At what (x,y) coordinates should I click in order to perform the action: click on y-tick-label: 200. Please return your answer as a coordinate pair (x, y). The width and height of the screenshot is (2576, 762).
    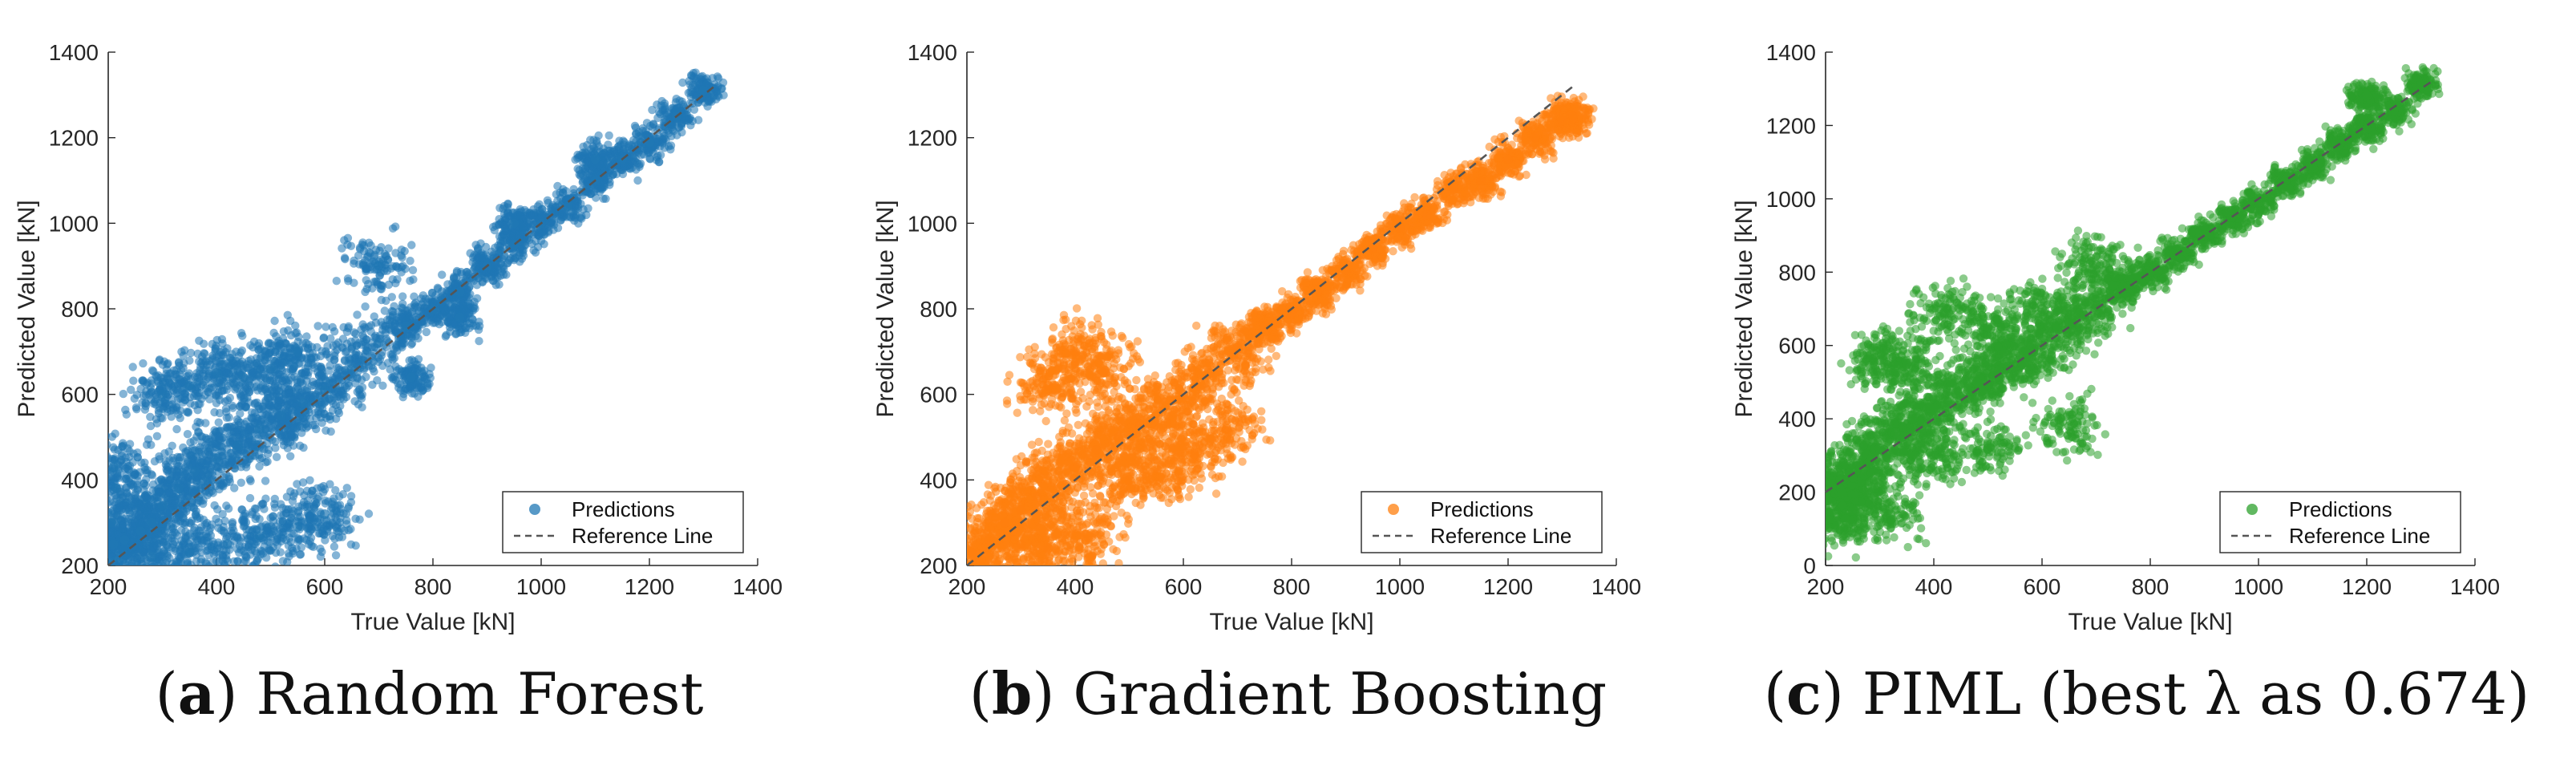
    Looking at the image, I should click on (80, 565).